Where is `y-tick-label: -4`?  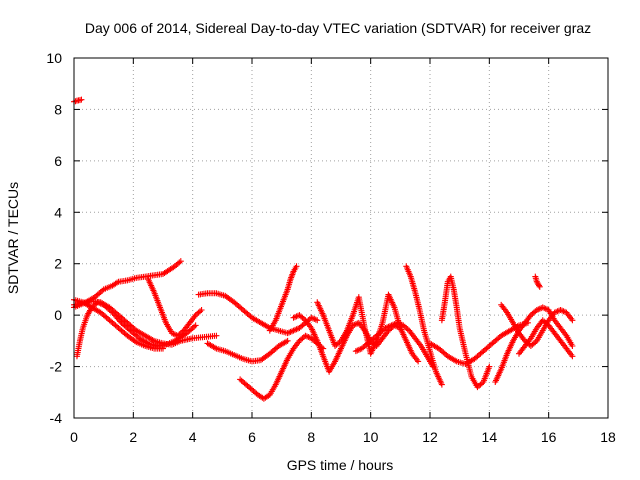
y-tick-label: -4 is located at coordinates (56, 418).